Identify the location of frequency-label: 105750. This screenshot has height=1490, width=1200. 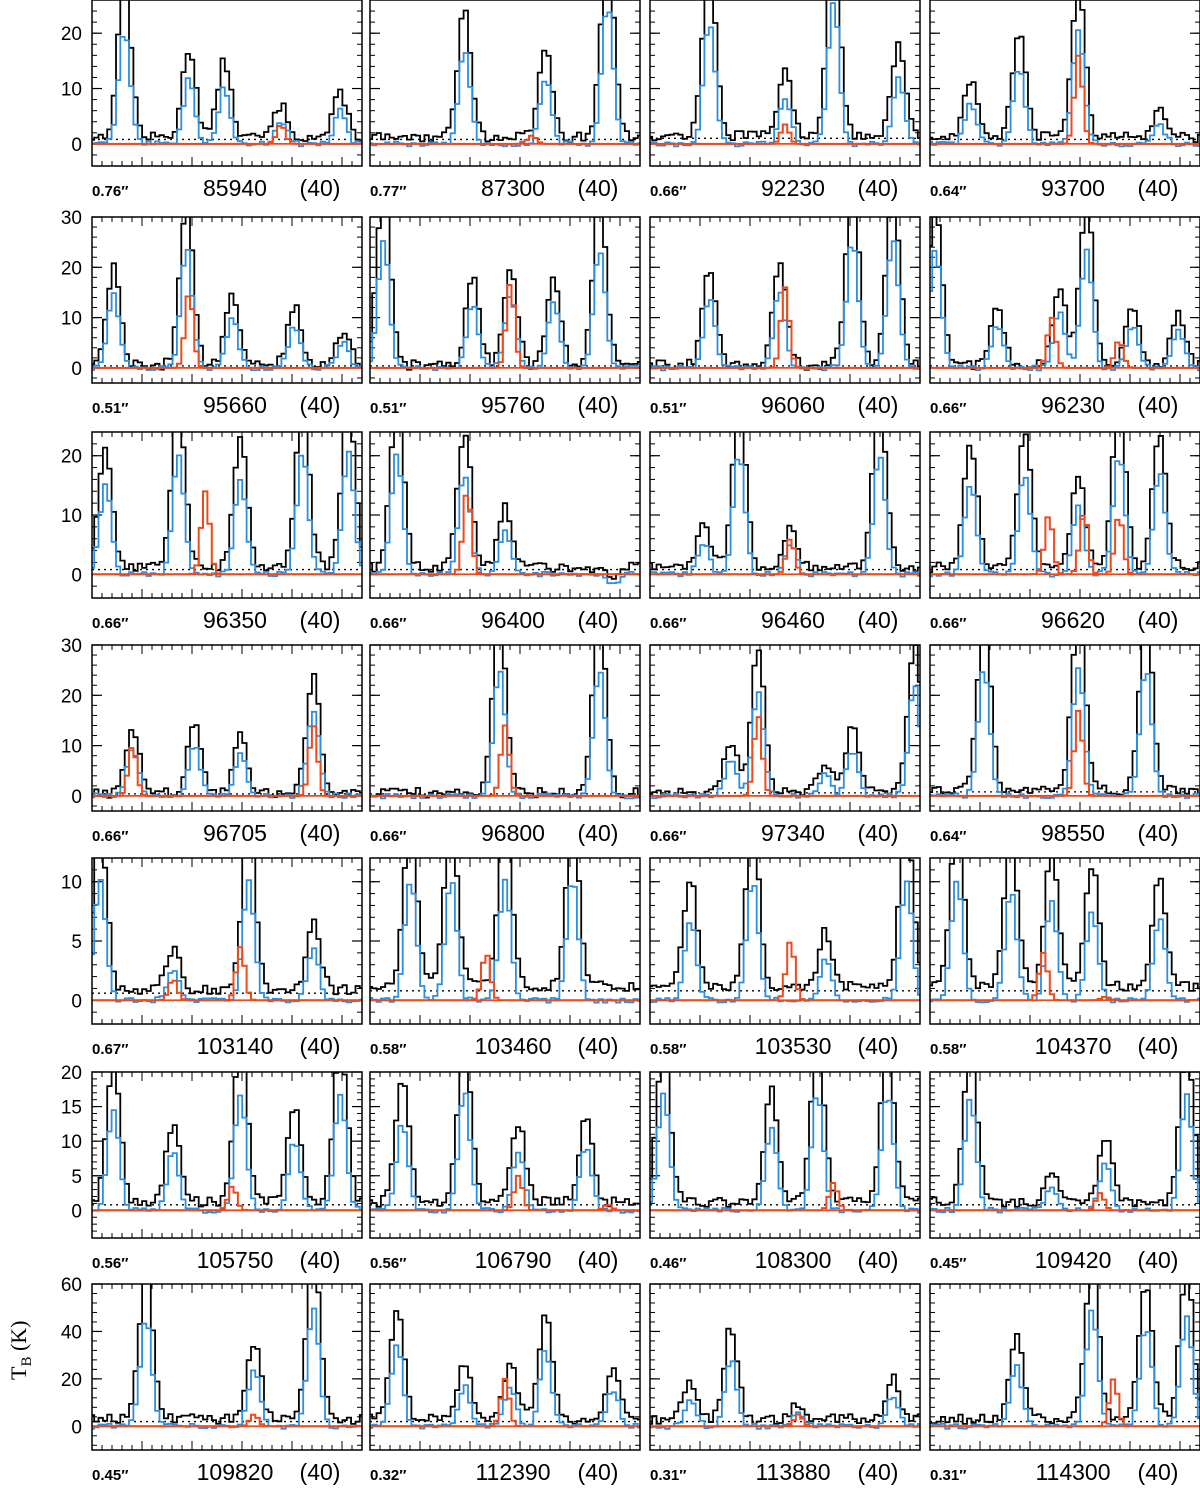
(235, 1260).